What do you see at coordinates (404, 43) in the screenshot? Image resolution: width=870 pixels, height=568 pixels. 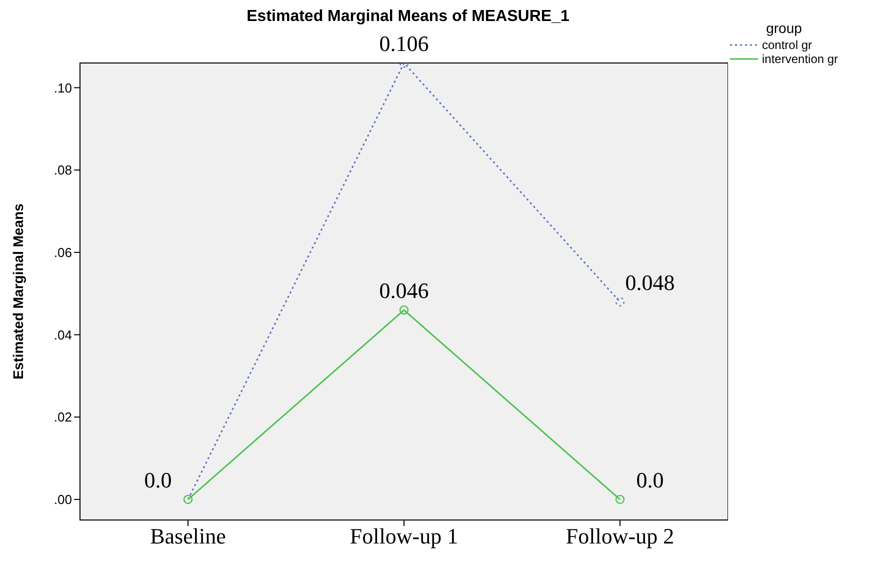 I see `data-label: 0.106` at bounding box center [404, 43].